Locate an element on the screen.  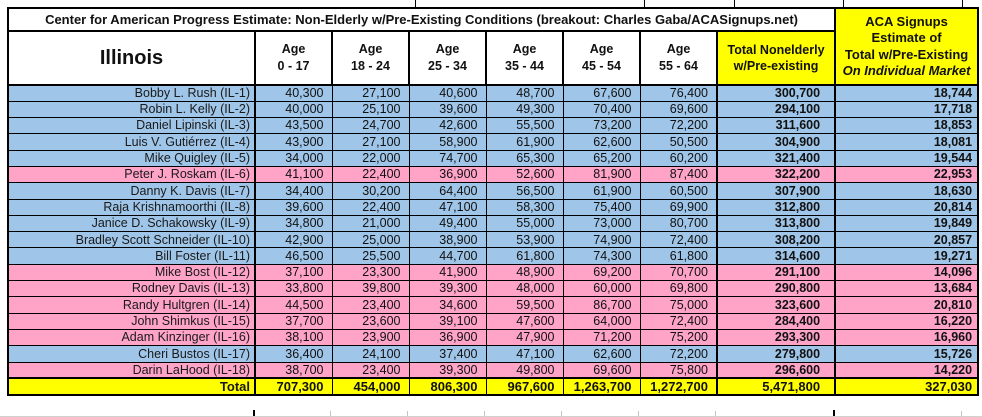
age-value-cell: 48,900 is located at coordinates (524, 272).